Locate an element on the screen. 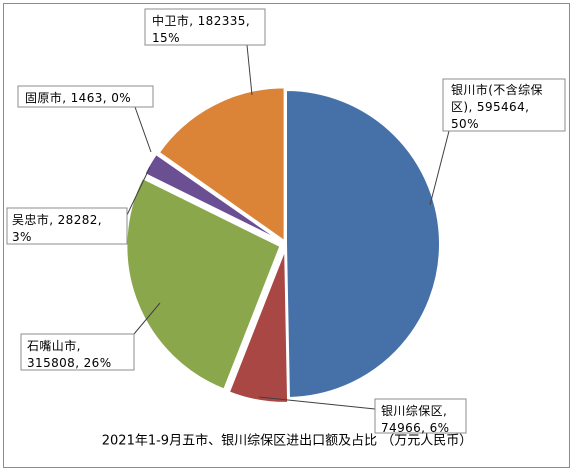 Image resolution: width=575 pixels, height=473 pixels. data-label-1-line-0: 银川综保区, is located at coordinates (414, 411).